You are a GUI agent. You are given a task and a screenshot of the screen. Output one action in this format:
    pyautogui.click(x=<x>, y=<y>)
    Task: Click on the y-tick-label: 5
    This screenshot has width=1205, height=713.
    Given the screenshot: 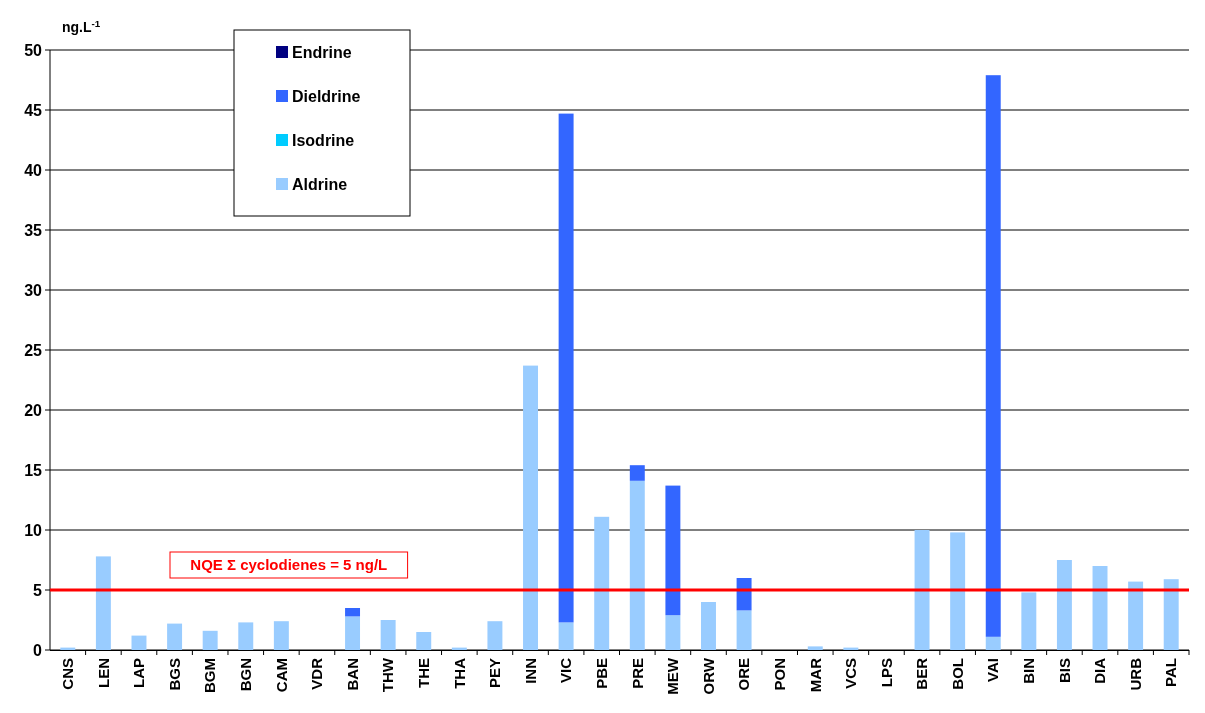 What is the action you would take?
    pyautogui.click(x=38, y=590)
    